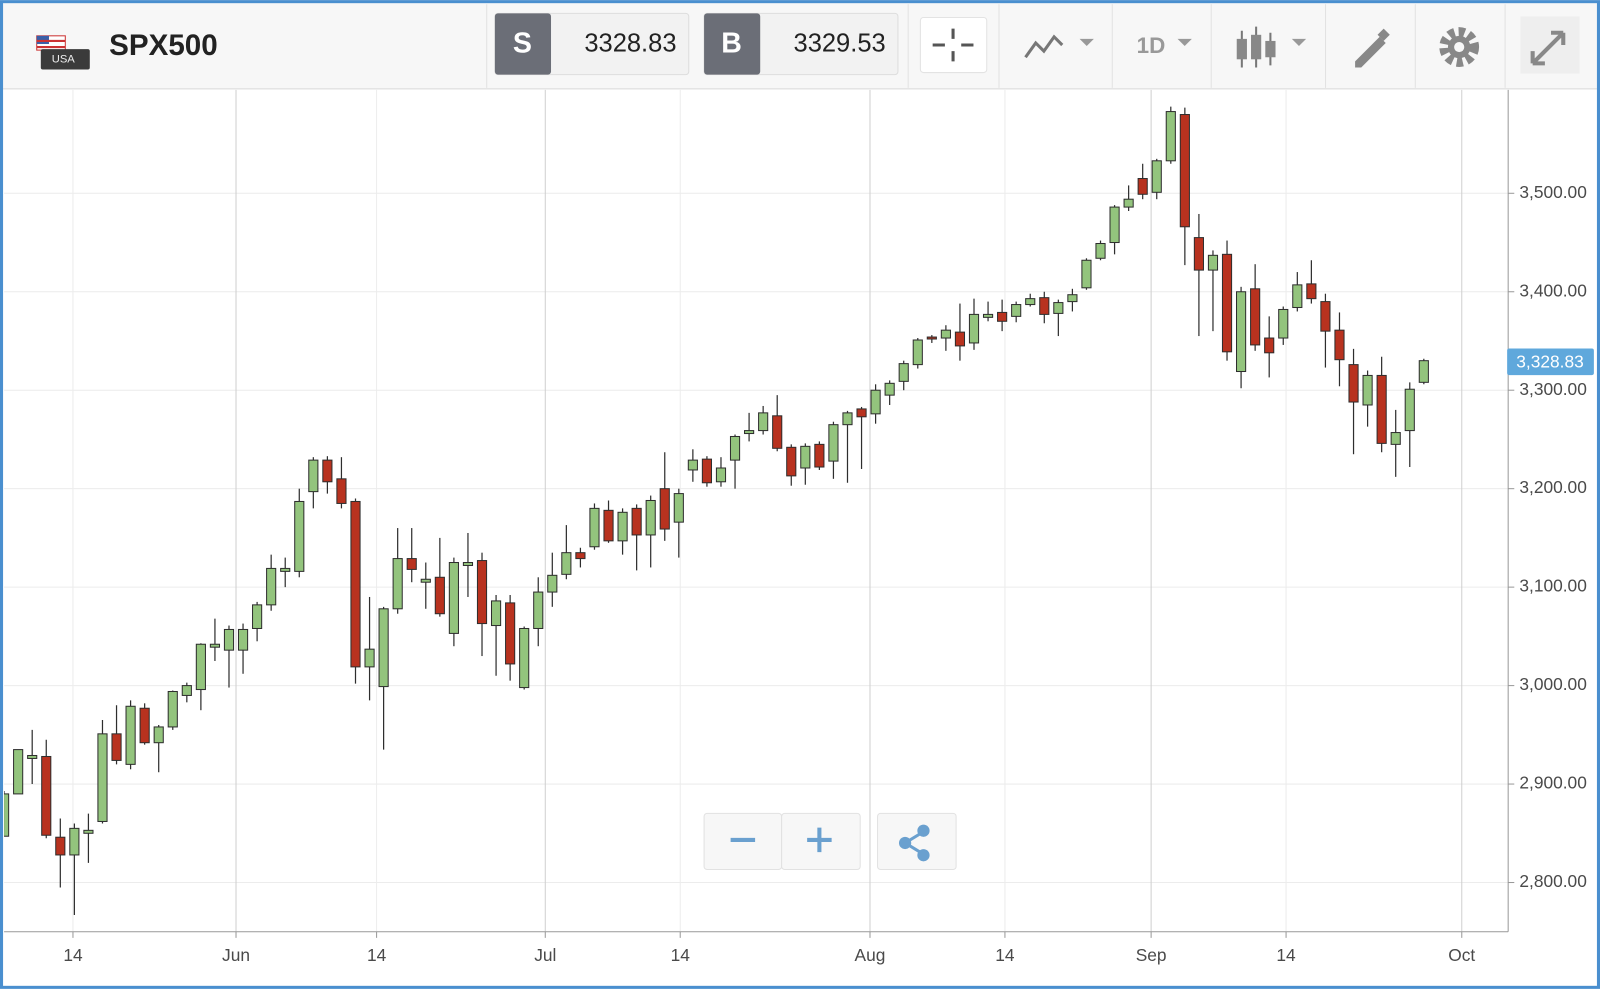  What do you see at coordinates (917, 841) in the screenshot?
I see `share-button` at bounding box center [917, 841].